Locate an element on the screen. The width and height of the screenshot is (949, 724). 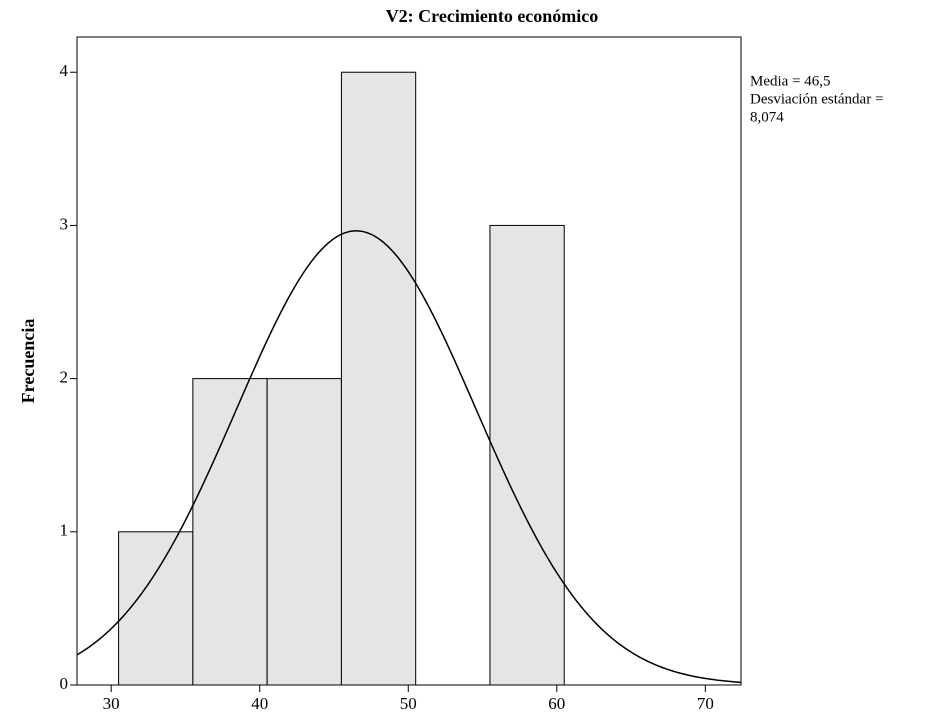
chart-title: V2: Crecimiento económico is located at coordinates (492, 16).